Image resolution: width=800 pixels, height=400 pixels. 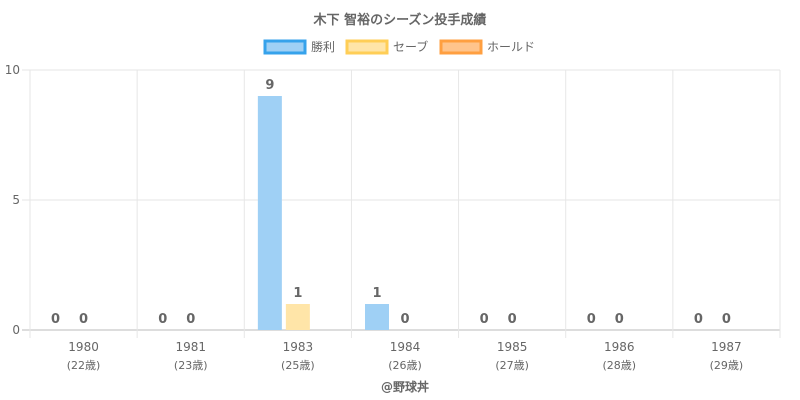 What do you see at coordinates (619, 347) in the screenshot?
I see `x-tick-label: 1986` at bounding box center [619, 347].